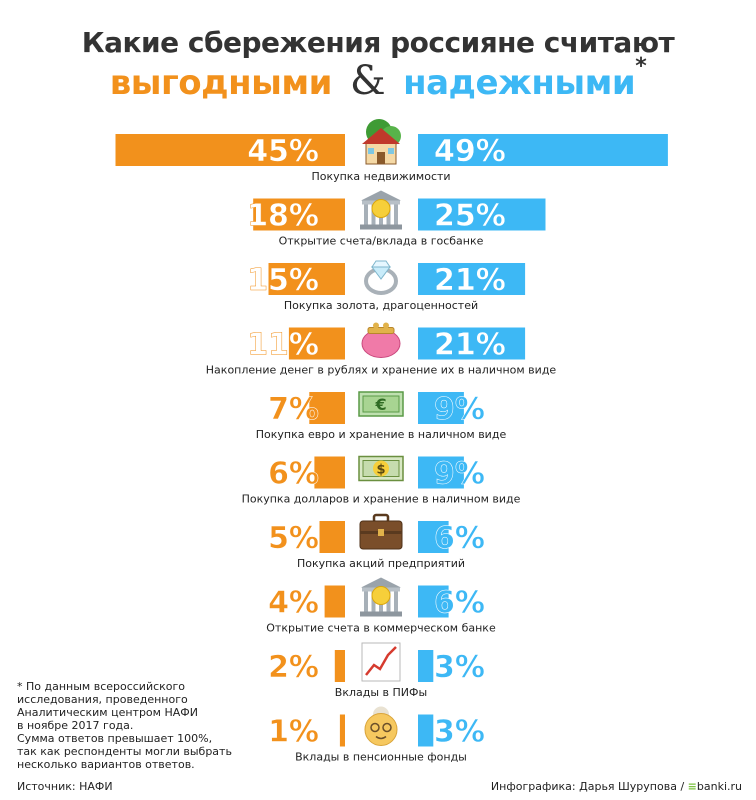 The width and height of the screenshot is (756, 800). What do you see at coordinates (719, 786) in the screenshot?
I see `banki-logo-text: banki.ru` at bounding box center [719, 786].